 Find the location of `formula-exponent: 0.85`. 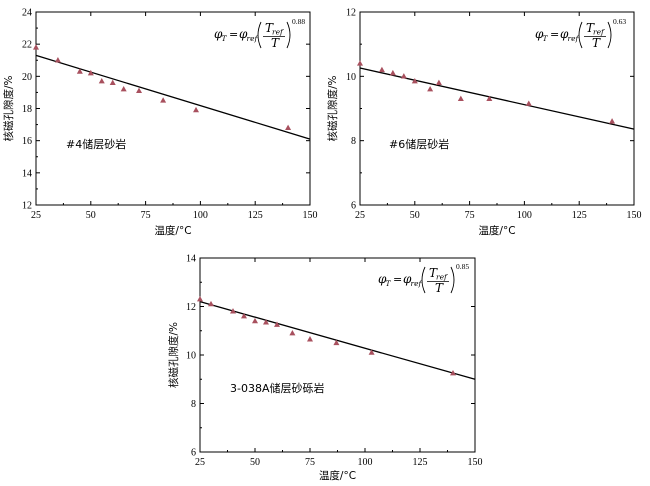

formula-exponent: 0.85 is located at coordinates (462, 266).